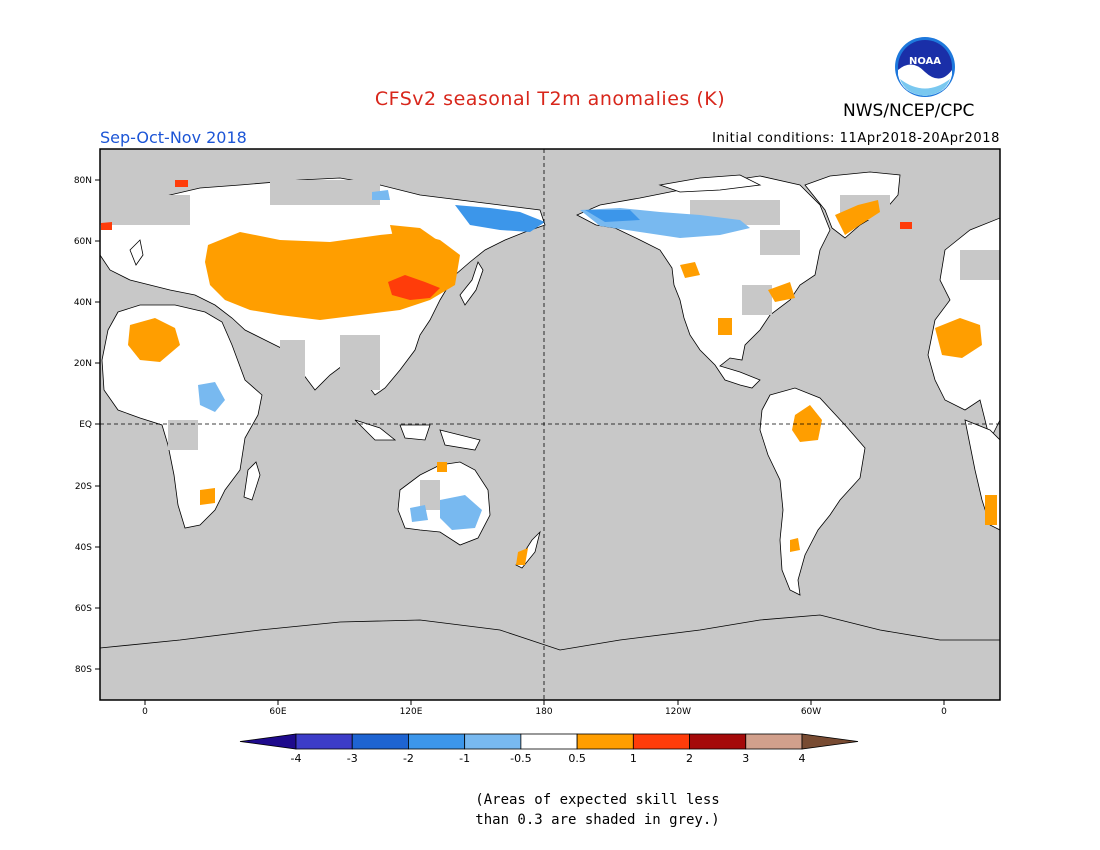 The image size is (1100, 850). Describe the element at coordinates (906, 225) in the screenshot. I see `iceland-wrap-strong-warm-anomaly` at that location.